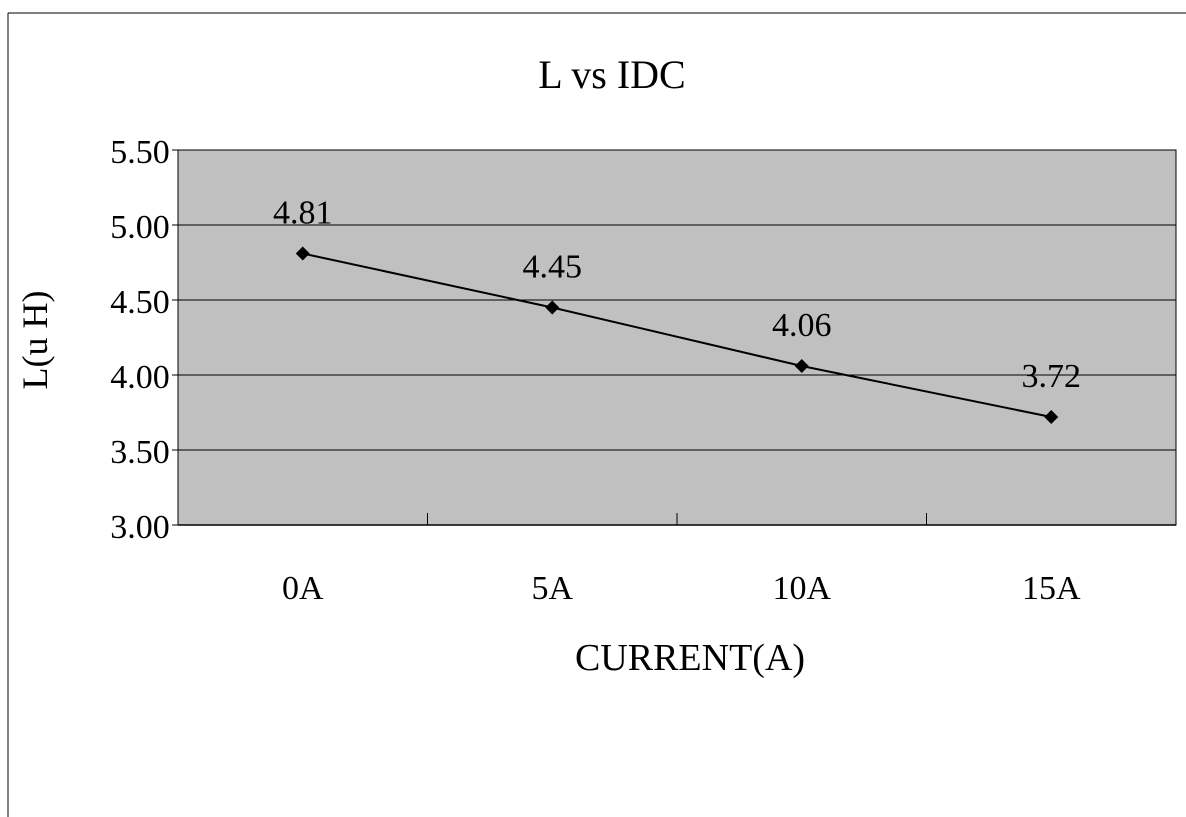 This screenshot has width=1186, height=817. Describe the element at coordinates (1051, 588) in the screenshot. I see `x-tick-label: 15A` at that location.